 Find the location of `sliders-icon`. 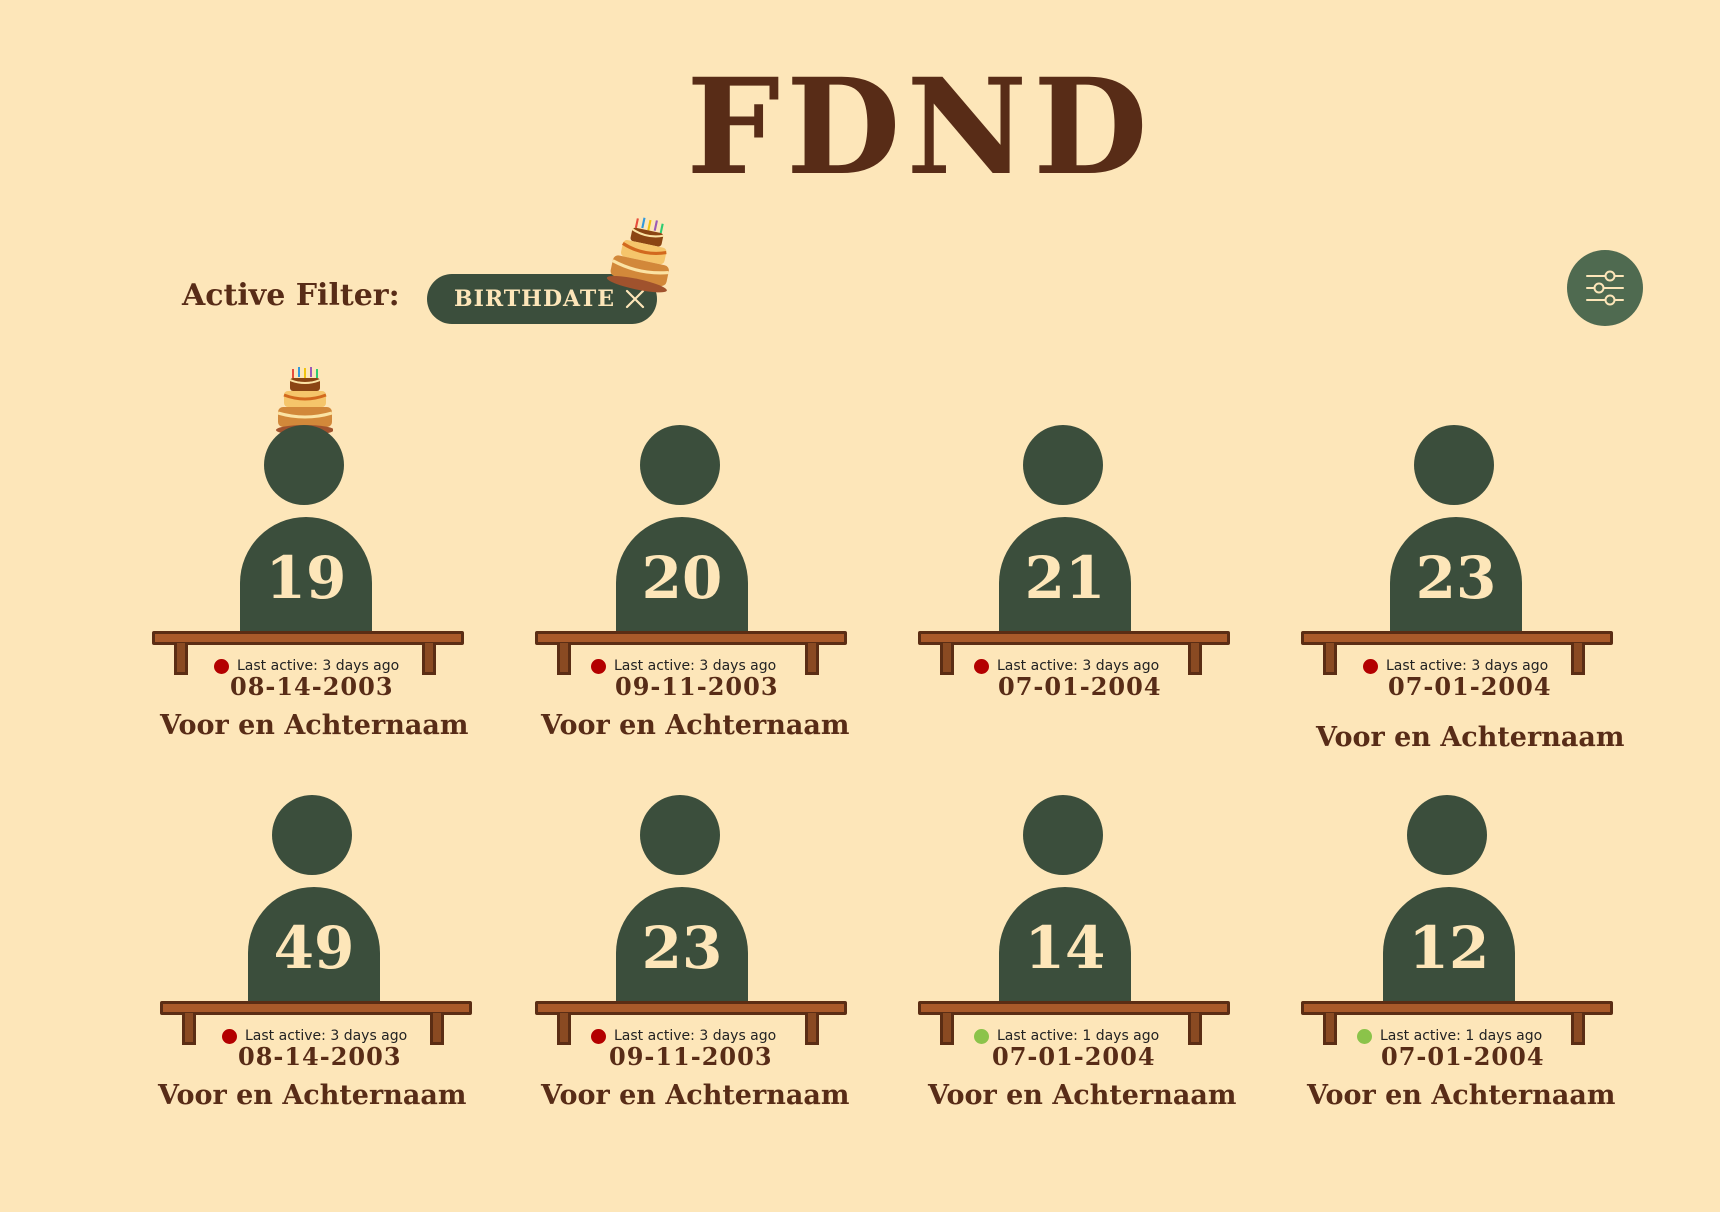

sliders-icon is located at coordinates (1605, 288).